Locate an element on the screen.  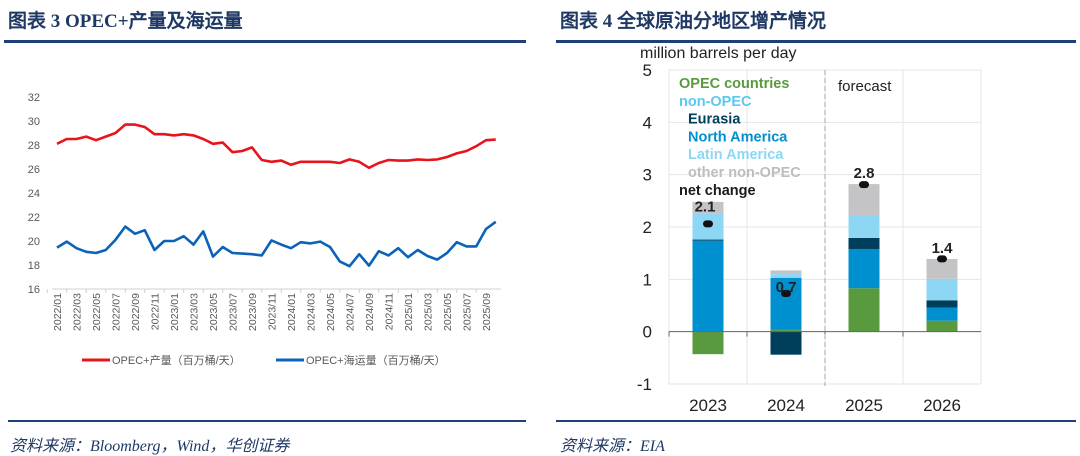
x-tick-label: 2025/01 is located at coordinates (409, 312).